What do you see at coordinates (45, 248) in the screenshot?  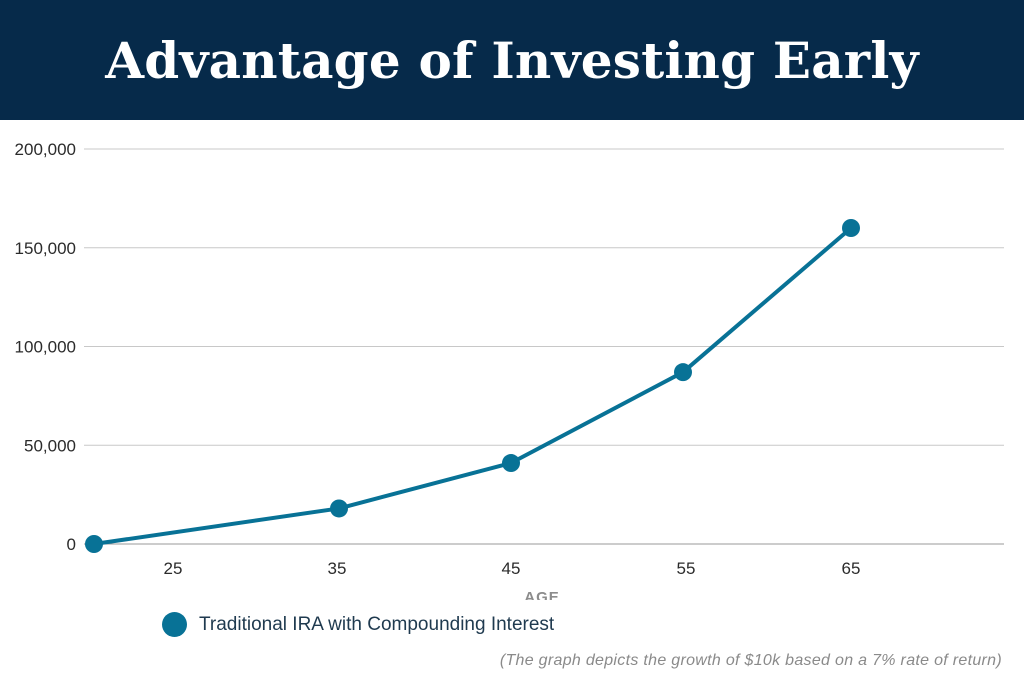 I see `y-tick-label: 150,000` at bounding box center [45, 248].